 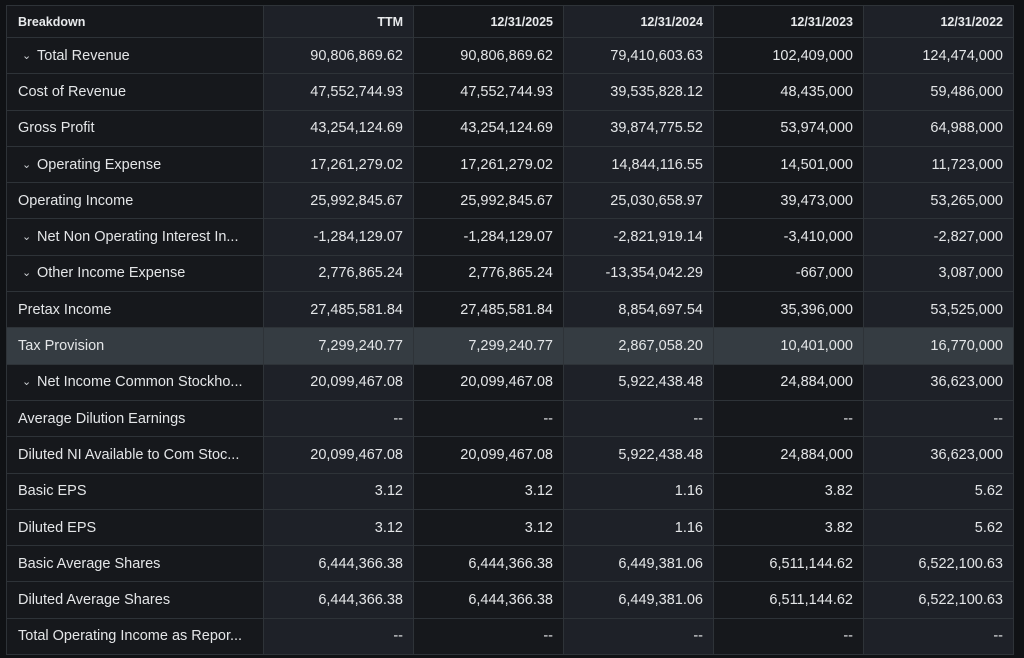 What do you see at coordinates (638, 346) in the screenshot?
I see `value-cell: 2,867,058.20` at bounding box center [638, 346].